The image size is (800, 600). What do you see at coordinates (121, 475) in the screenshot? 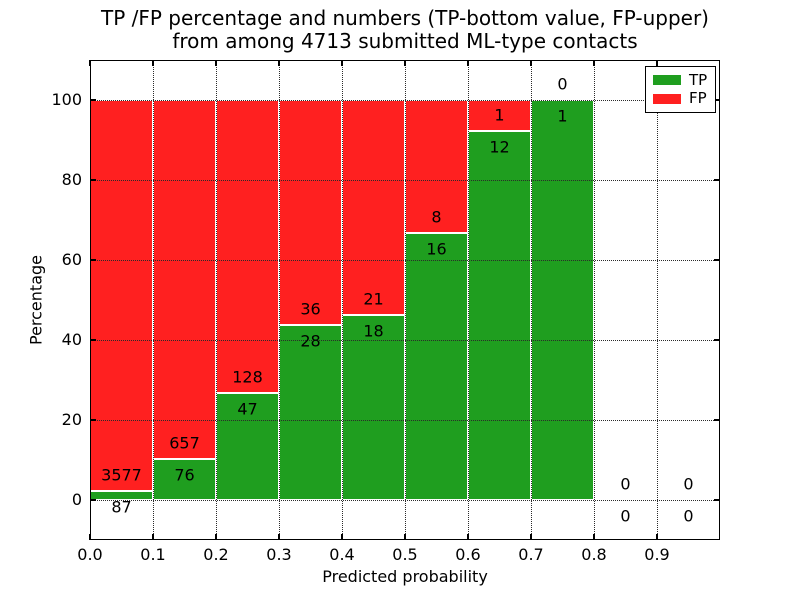
I see `fp-count-label: 3577` at bounding box center [121, 475].